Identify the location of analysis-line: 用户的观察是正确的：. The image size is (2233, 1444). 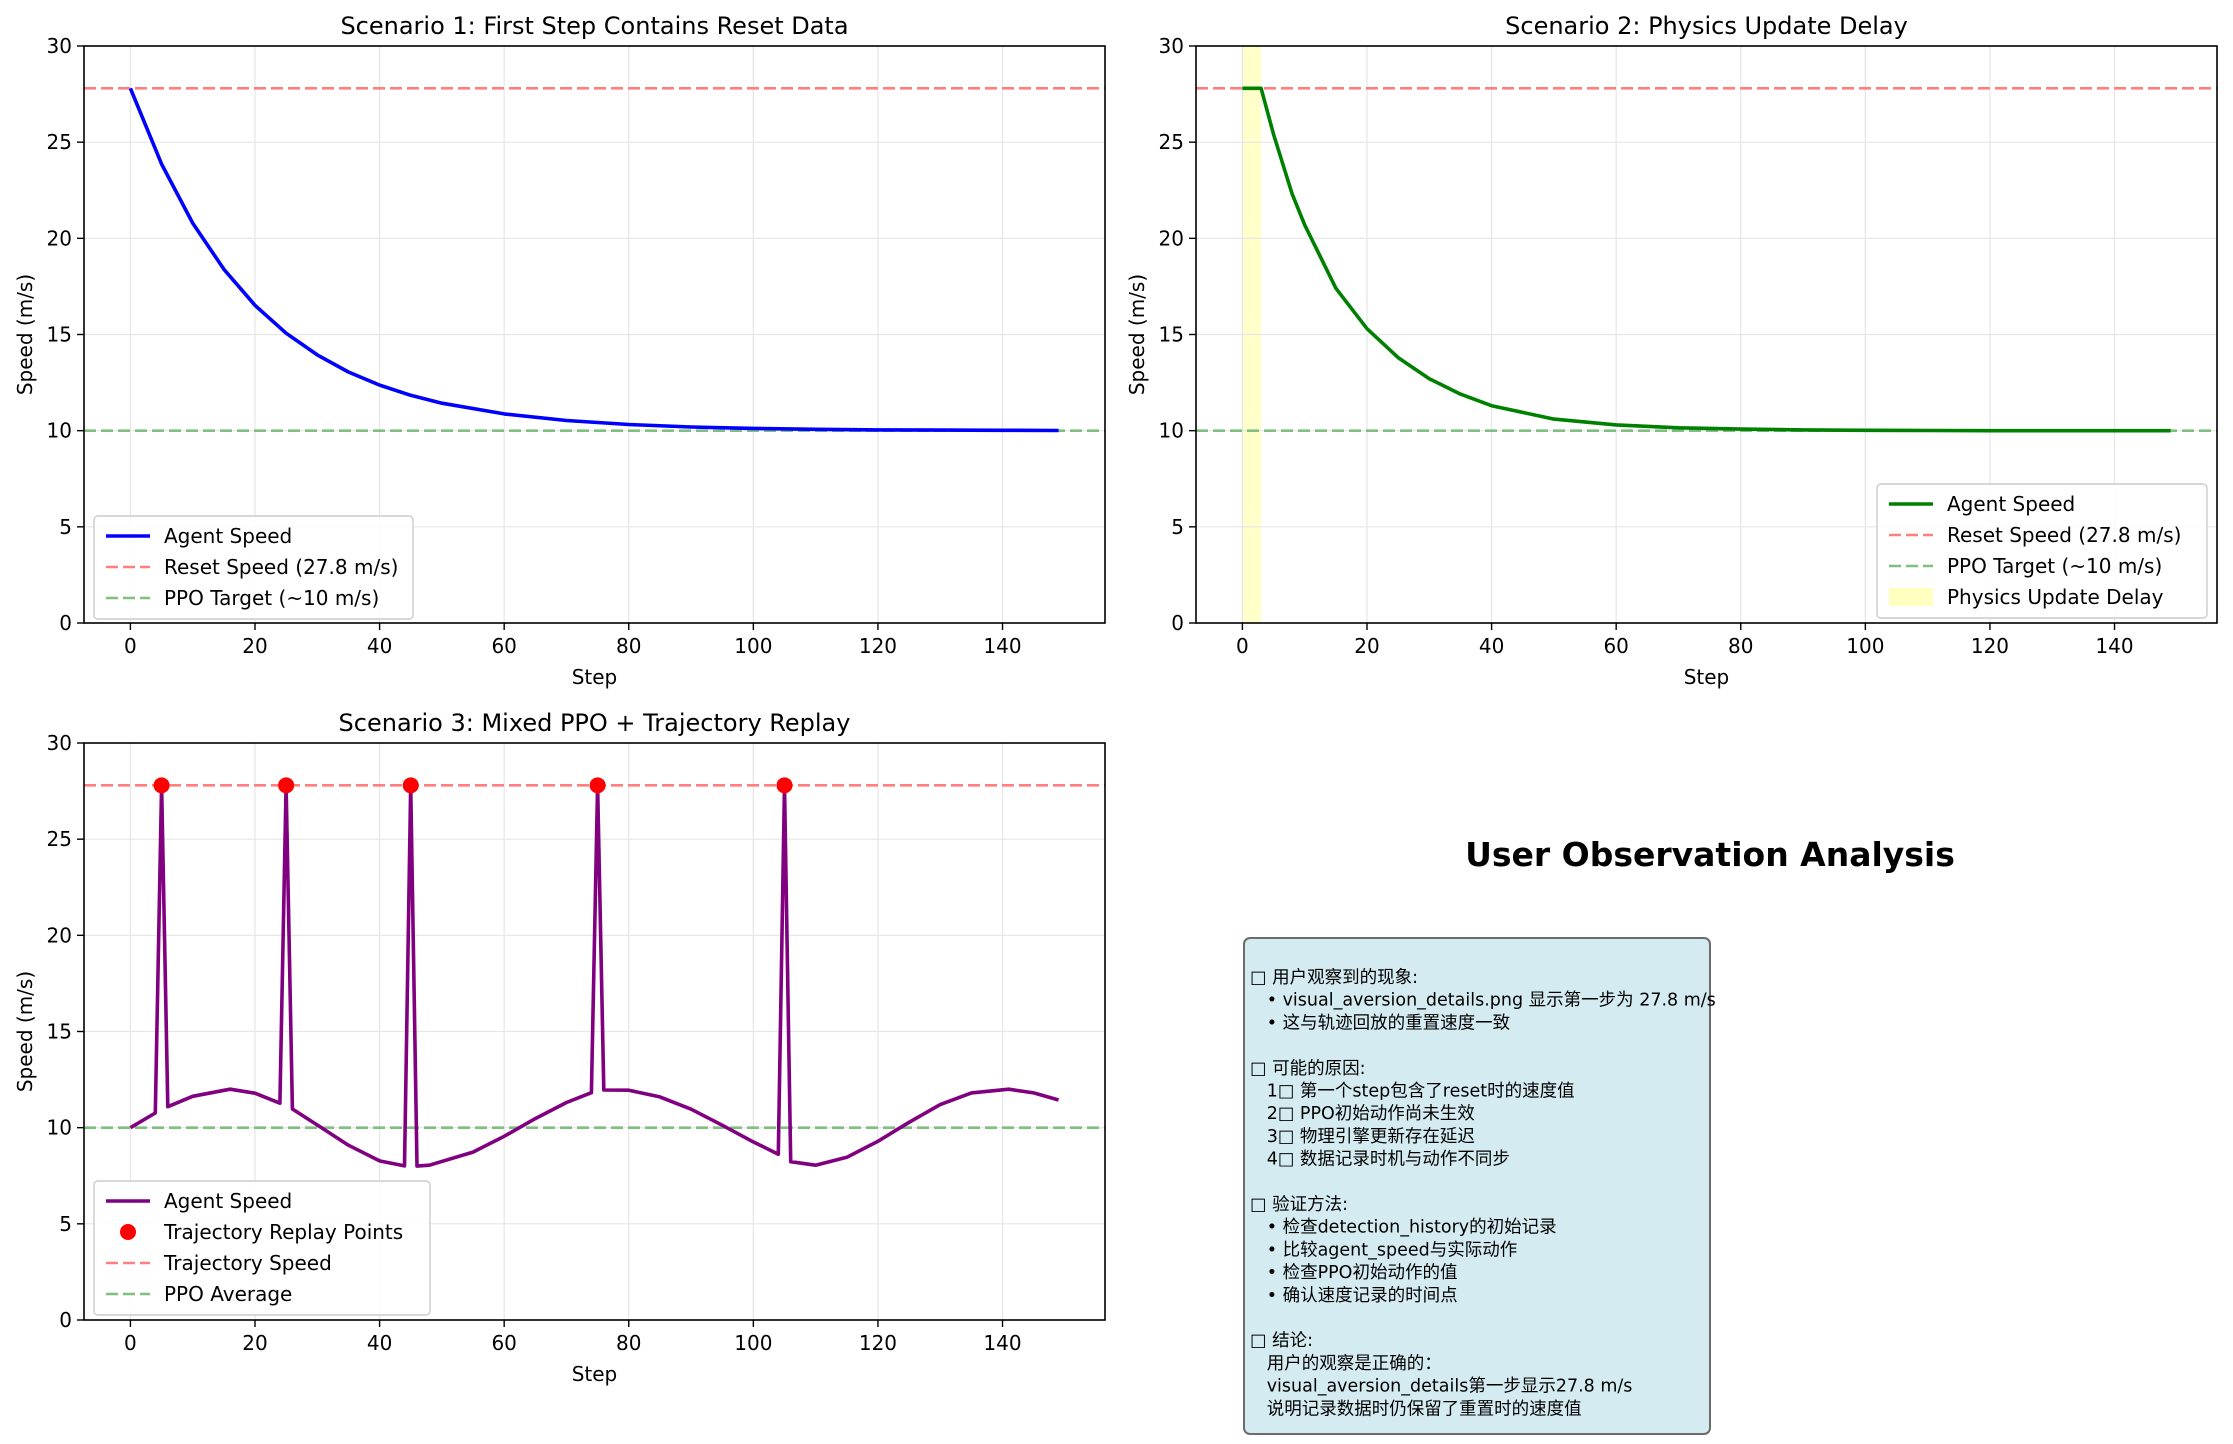
(1346, 1364).